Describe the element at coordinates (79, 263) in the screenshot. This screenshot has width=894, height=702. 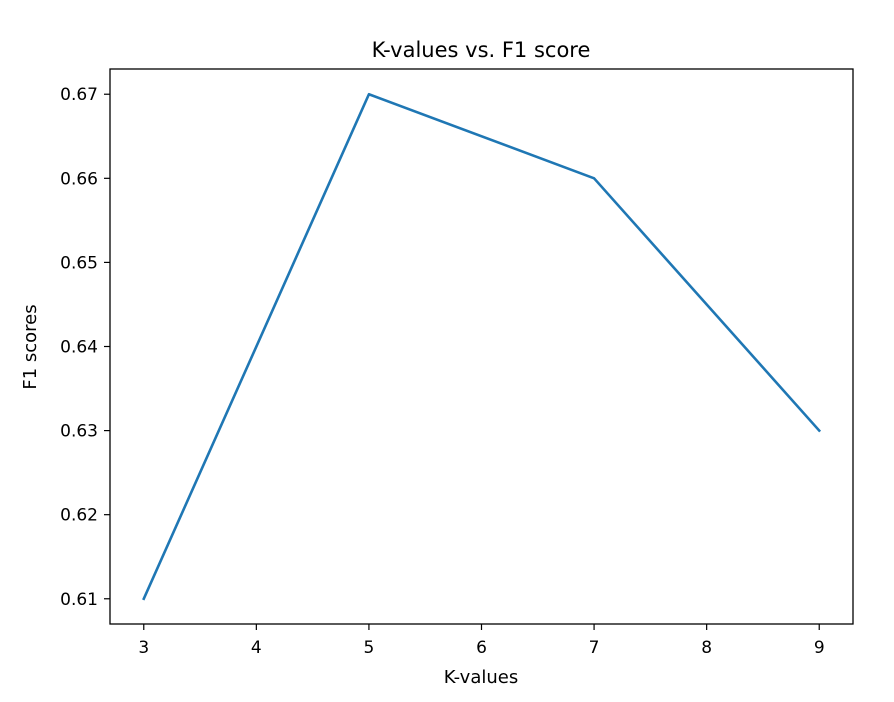
I see `y-tick-label: 0.65` at that location.